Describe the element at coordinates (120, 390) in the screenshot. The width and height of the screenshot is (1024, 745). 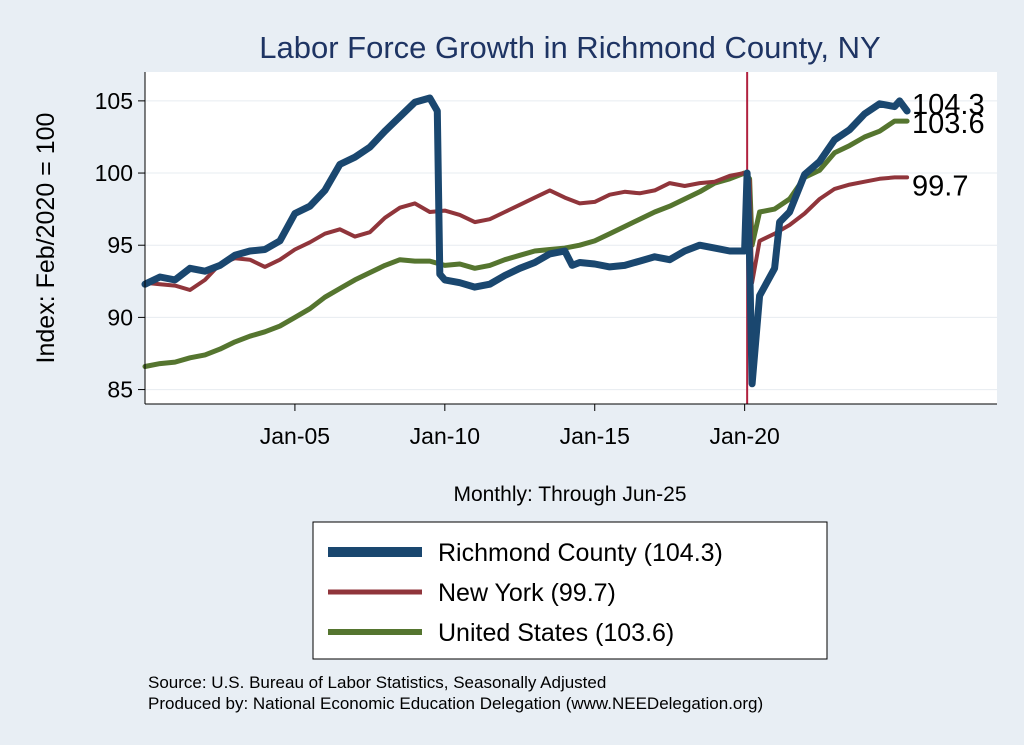
I see `y-tick-label: 85` at that location.